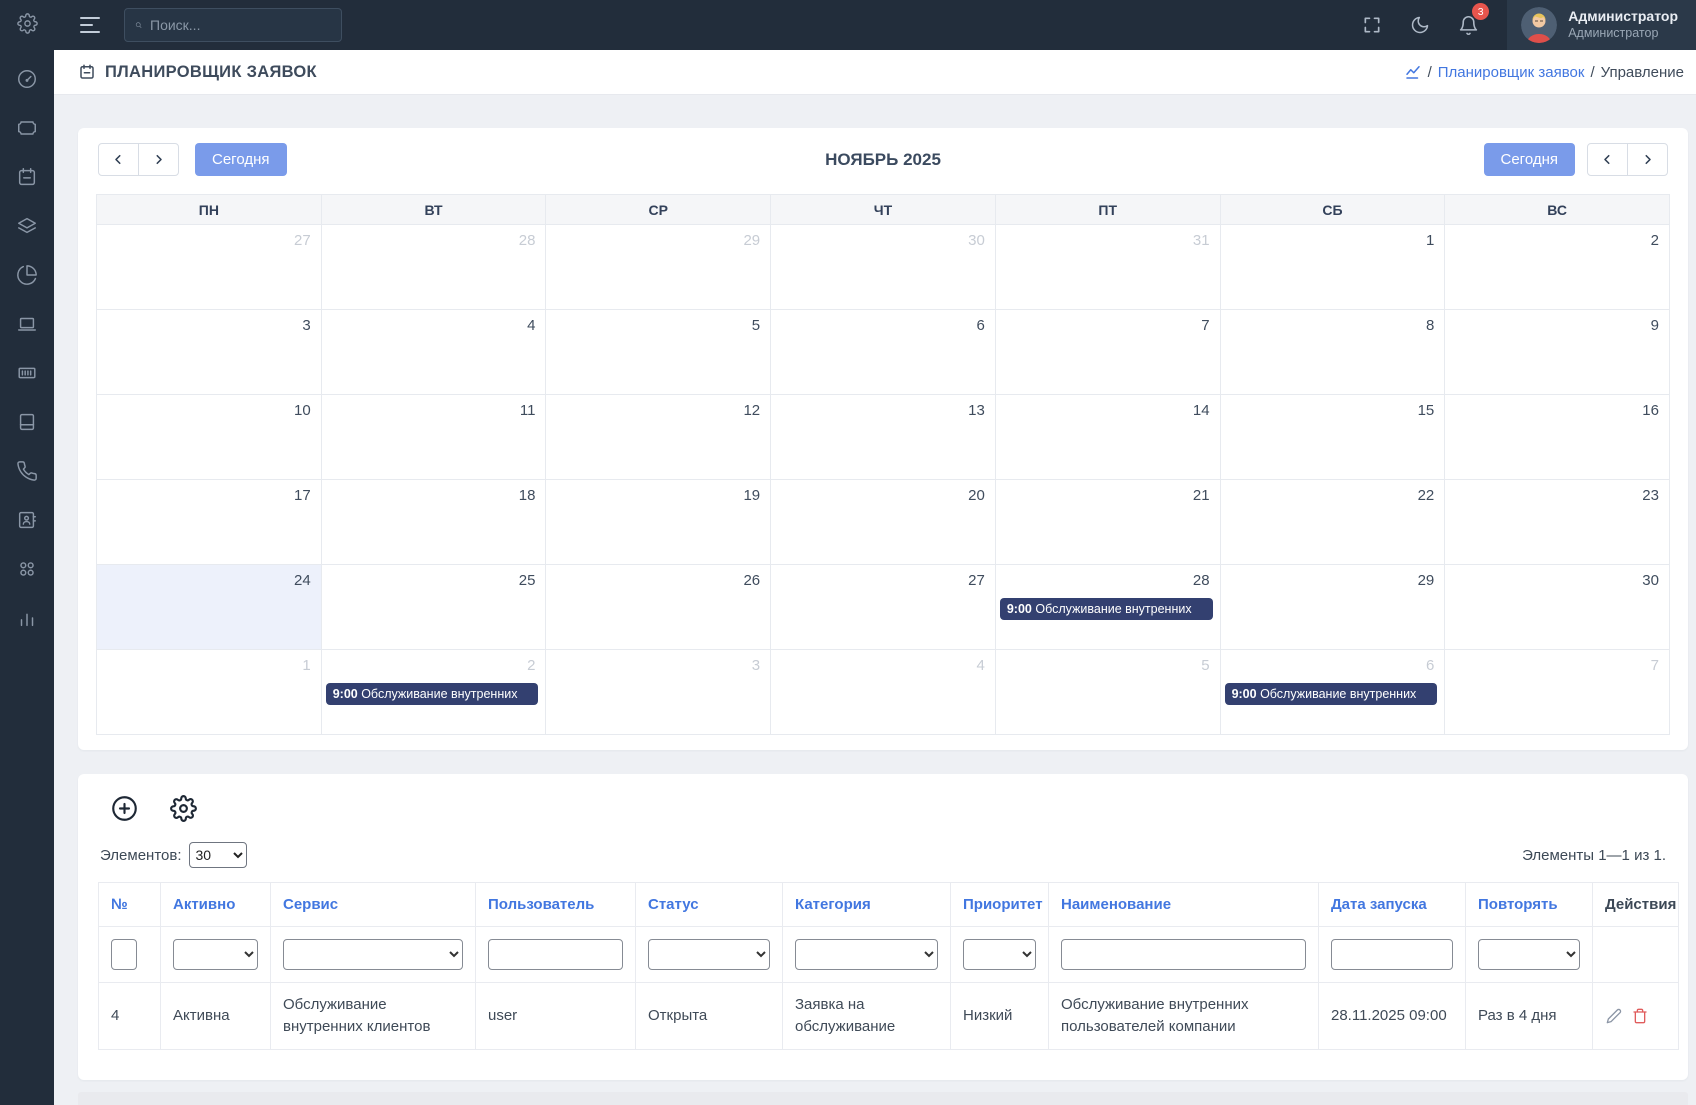  I want to click on calendar-day-cell: 15, so click(1333, 437).